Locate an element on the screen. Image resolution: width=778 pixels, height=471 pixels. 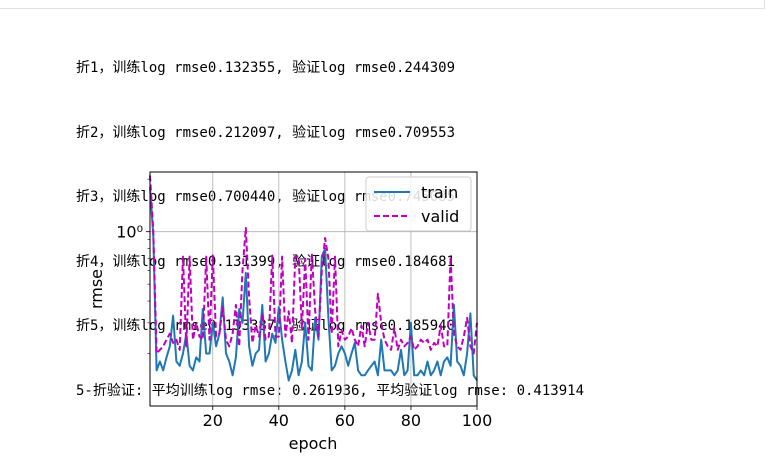
x-axis-label: epoch is located at coordinates (313, 443).